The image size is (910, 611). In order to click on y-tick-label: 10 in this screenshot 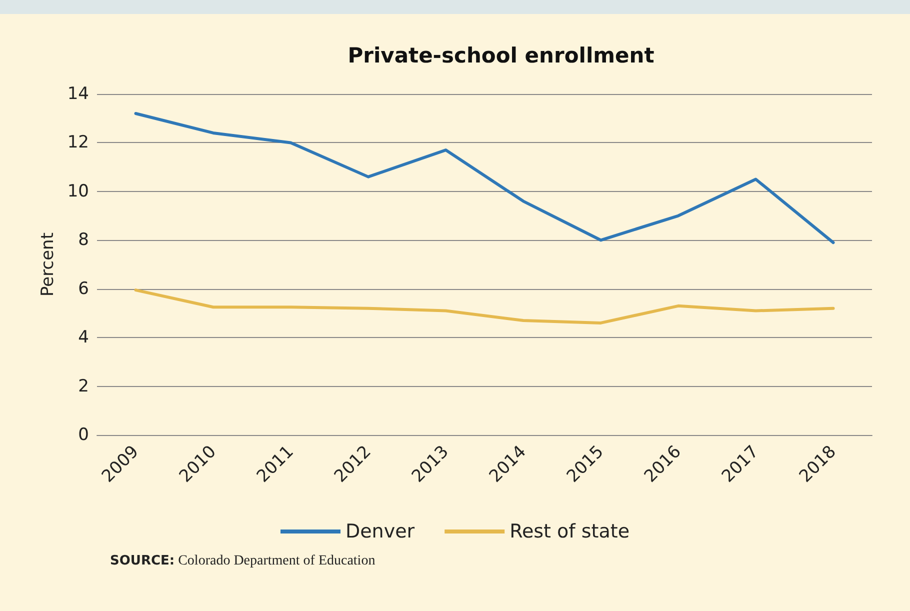, I will do `click(78, 191)`.